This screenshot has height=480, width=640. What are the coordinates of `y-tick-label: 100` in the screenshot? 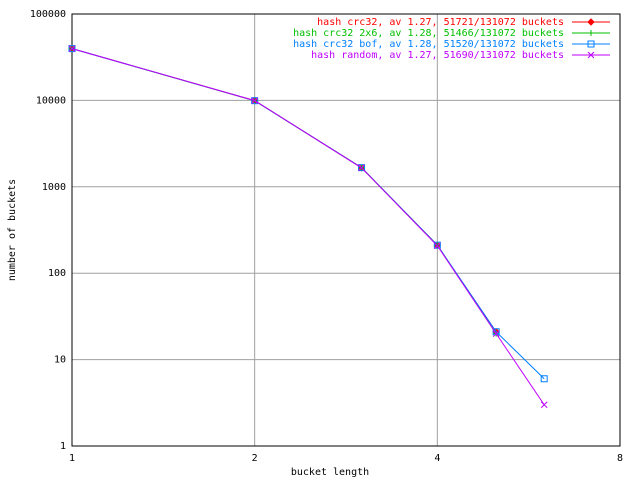 It's located at (57, 273).